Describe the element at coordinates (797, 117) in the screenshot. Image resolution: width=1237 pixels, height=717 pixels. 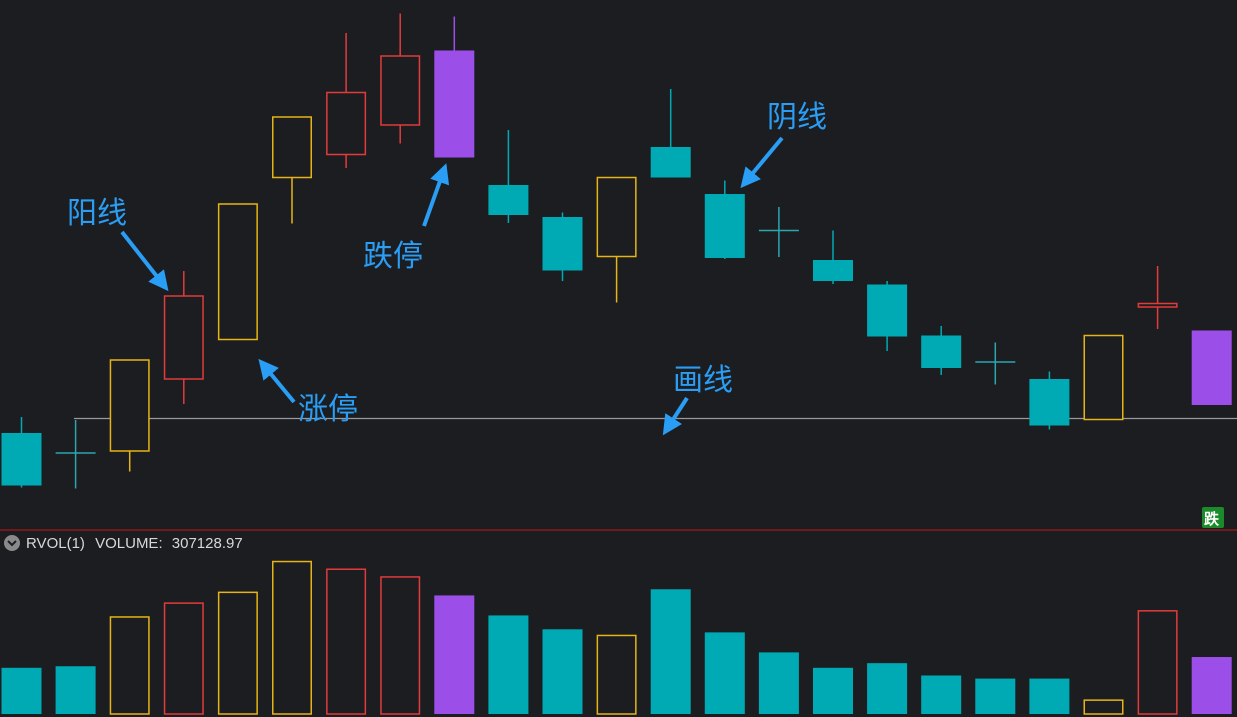
I see `annotation-yin: 阴线` at that location.